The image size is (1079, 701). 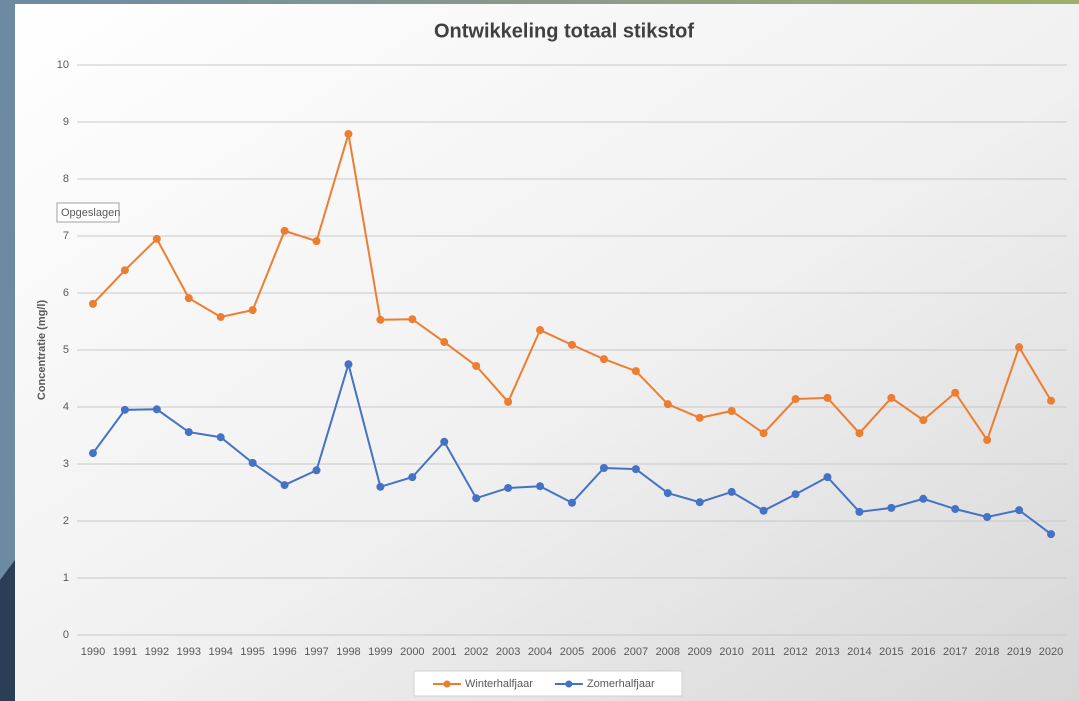 What do you see at coordinates (476, 652) in the screenshot?
I see `x-tick-label: 2002` at bounding box center [476, 652].